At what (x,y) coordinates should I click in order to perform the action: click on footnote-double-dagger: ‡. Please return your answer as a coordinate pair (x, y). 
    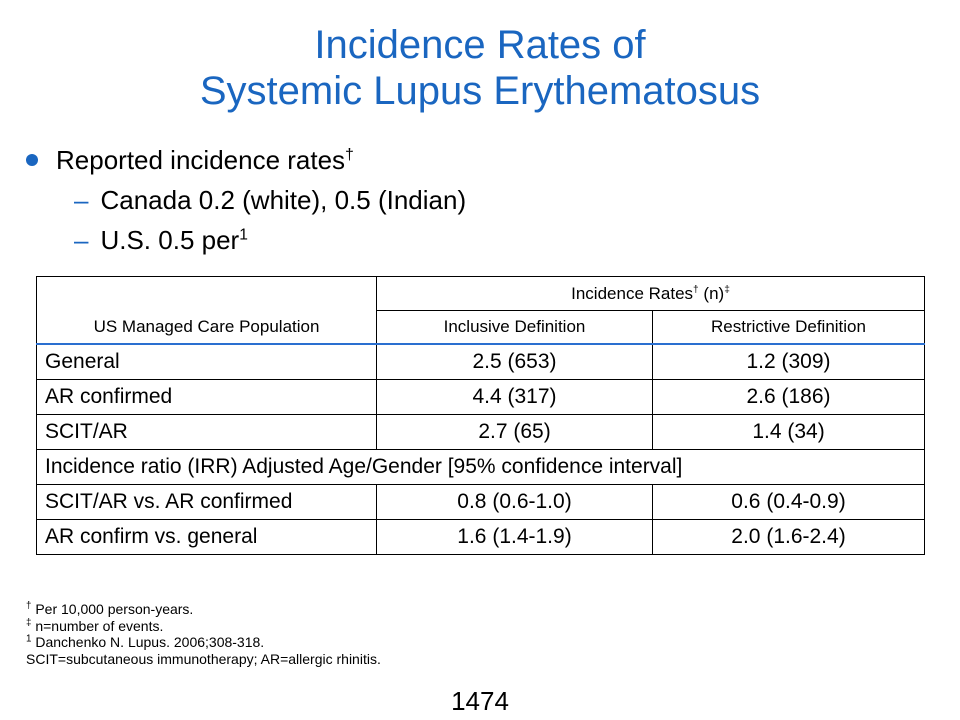
    Looking at the image, I should click on (29, 622).